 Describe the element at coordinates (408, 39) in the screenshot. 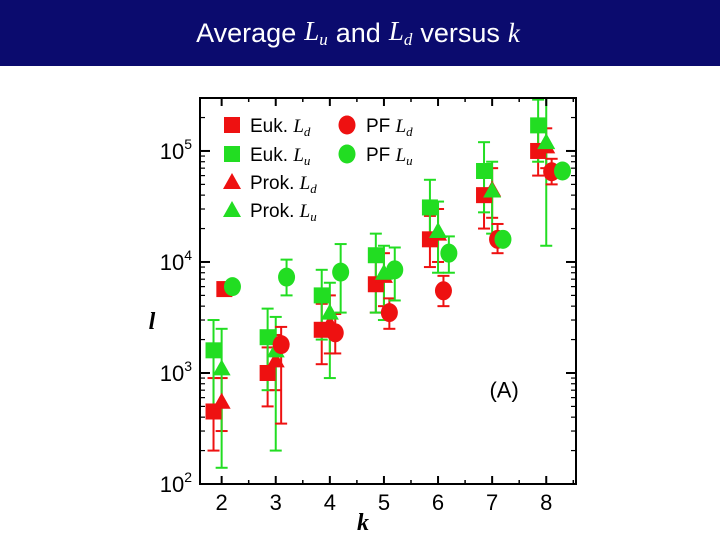

I see `title-var-ld-subscript: d` at that location.